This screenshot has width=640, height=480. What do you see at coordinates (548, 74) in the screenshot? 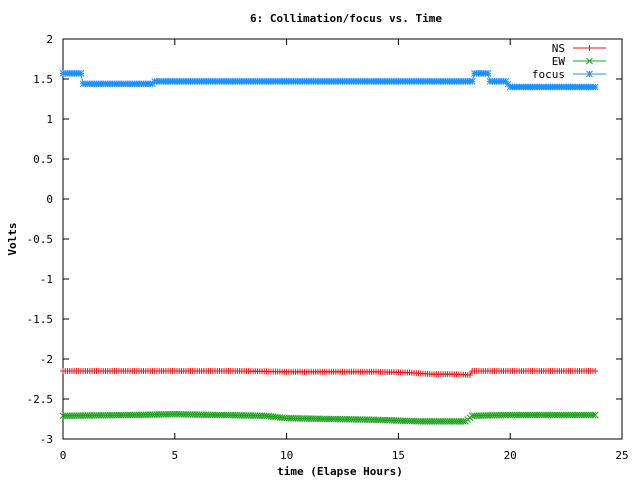
I see `legend-label: focus` at bounding box center [548, 74].